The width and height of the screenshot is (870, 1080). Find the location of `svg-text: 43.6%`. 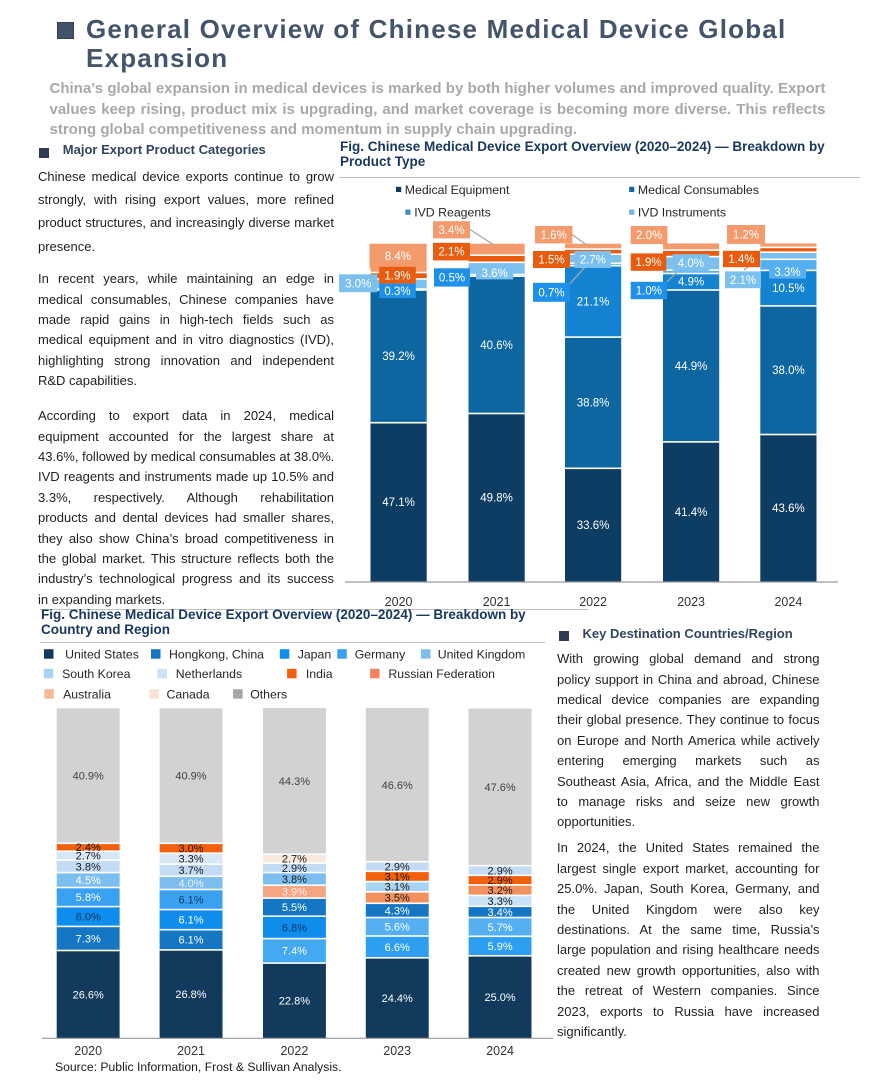

svg-text: 43.6% is located at coordinates (788, 509).